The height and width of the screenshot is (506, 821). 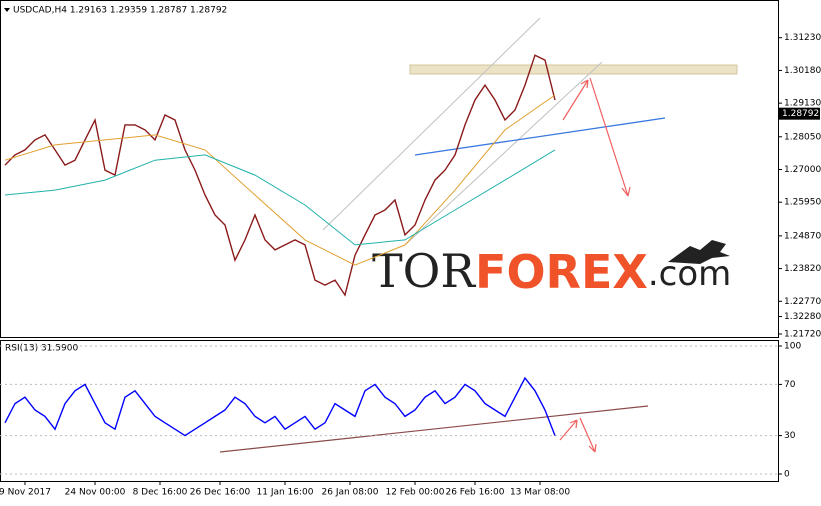 What do you see at coordinates (802, 269) in the screenshot?
I see `y-tick-label: 1.23820` at bounding box center [802, 269].